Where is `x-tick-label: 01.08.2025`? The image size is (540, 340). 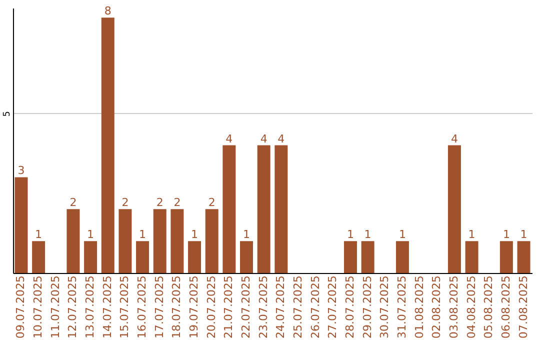
x-tick-label: 01.08.2025 is located at coordinates (419, 307).